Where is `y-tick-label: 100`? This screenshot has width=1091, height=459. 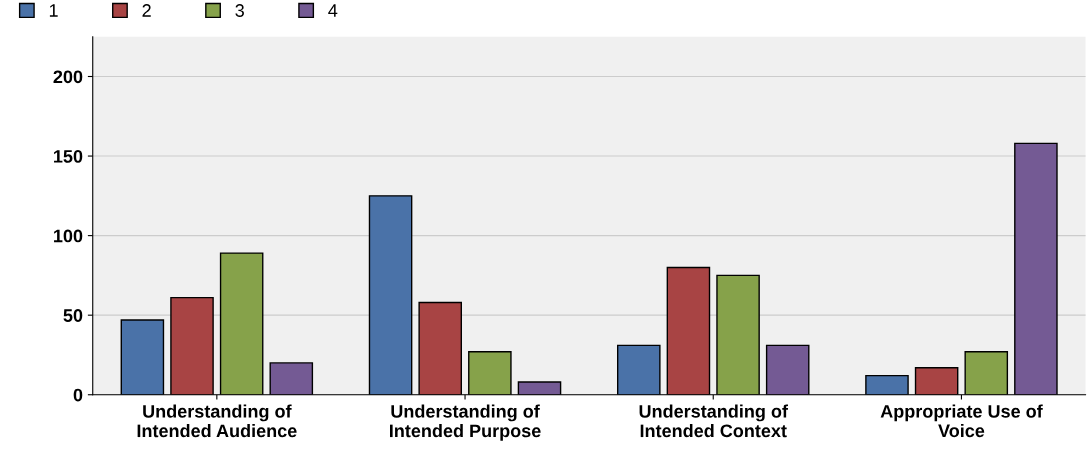
y-tick-label: 100 is located at coordinates (68, 236).